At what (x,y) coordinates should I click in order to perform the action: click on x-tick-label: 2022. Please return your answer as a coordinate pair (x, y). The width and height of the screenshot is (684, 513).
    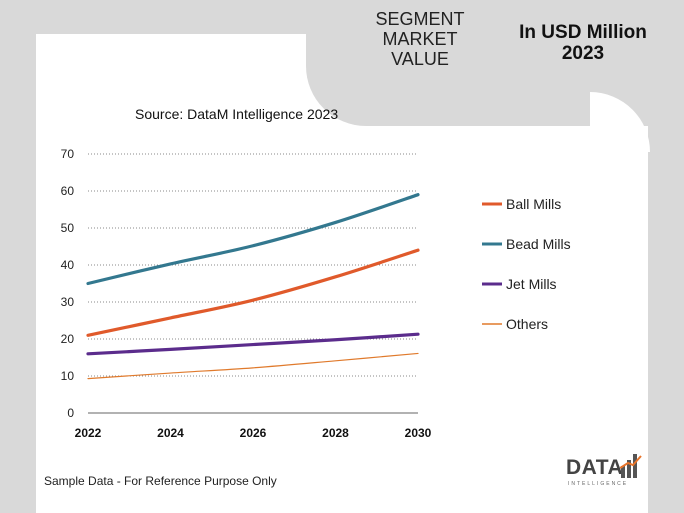
    Looking at the image, I should click on (88, 433).